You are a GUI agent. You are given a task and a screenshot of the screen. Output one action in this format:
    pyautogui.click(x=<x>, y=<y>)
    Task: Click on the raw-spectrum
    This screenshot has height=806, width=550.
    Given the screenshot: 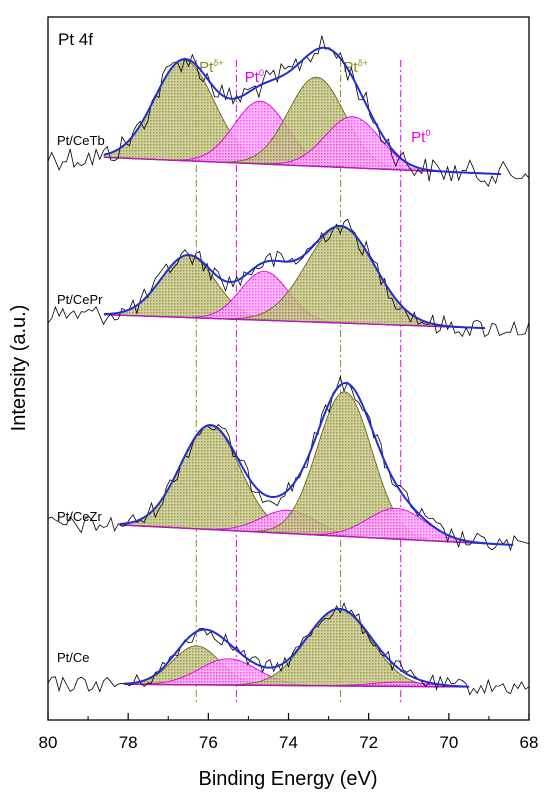 What is the action you would take?
    pyautogui.click(x=288, y=649)
    